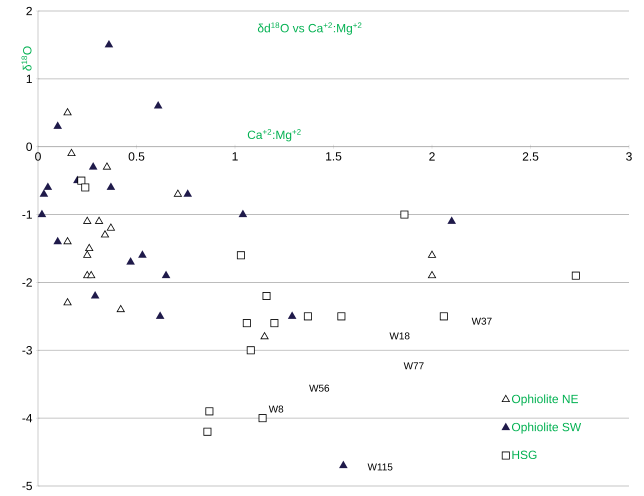 The width and height of the screenshot is (644, 496). Describe the element at coordinates (524, 455) in the screenshot. I see `legend-label: HSG` at that location.